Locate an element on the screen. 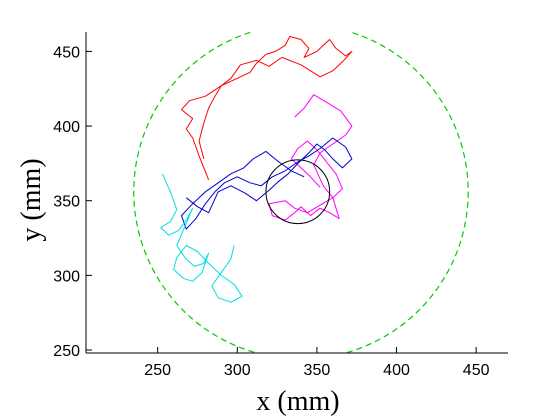  target-circle is located at coordinates (298, 192).